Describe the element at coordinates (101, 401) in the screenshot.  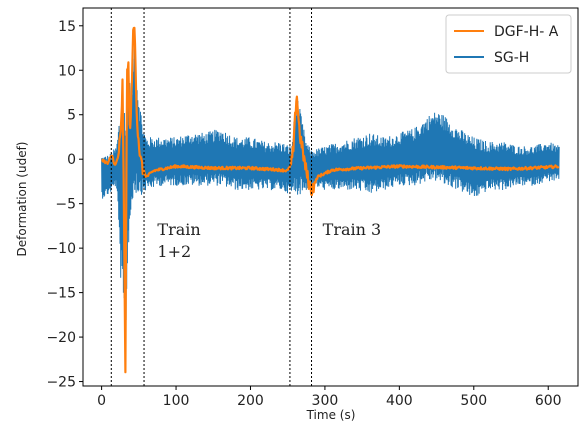
I see `x-tick-label: 0` at that location.